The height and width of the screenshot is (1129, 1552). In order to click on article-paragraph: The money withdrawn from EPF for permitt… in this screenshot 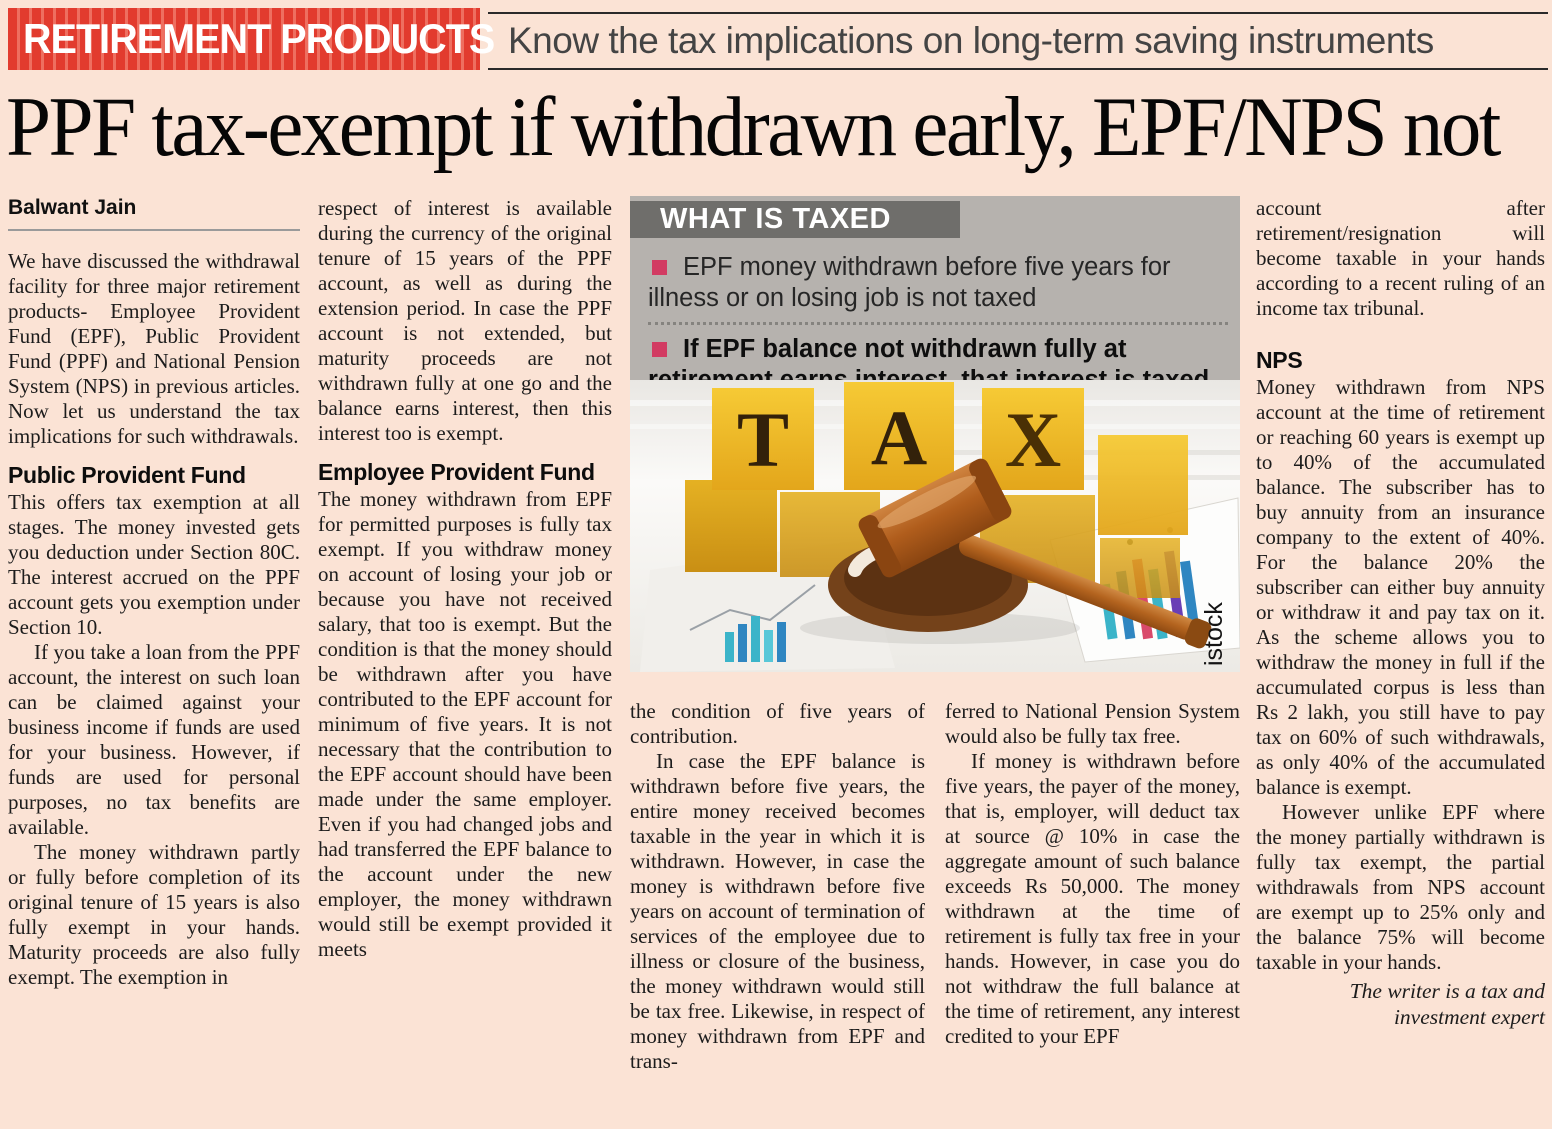, I will do `click(465, 724)`.